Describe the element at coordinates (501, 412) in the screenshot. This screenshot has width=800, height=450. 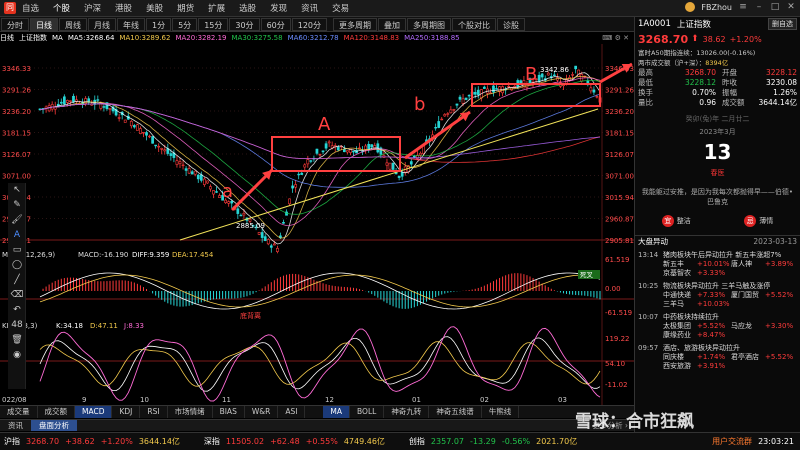
I see `indicator-tab: 牛熊线` at that location.